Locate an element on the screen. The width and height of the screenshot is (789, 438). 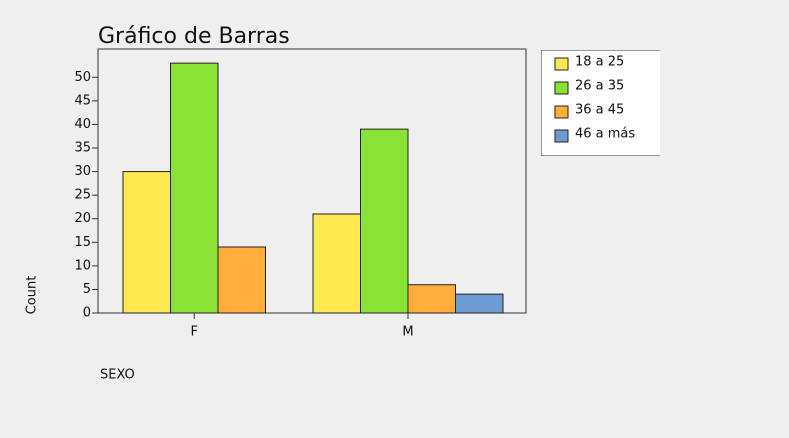
y-tick-label: 35 is located at coordinates (82, 148).